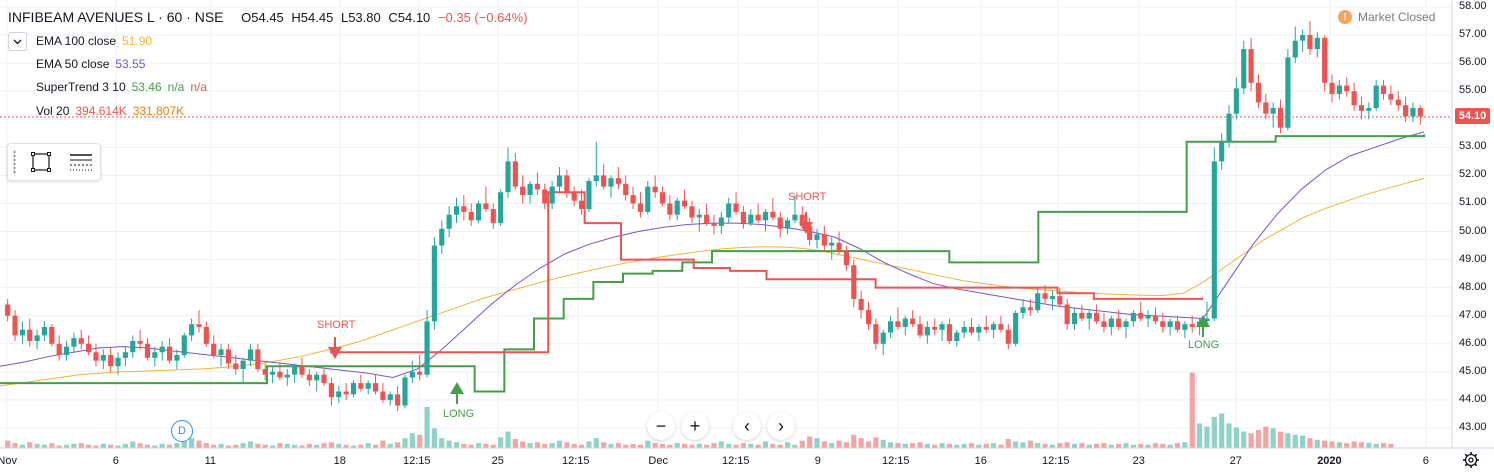 This screenshot has height=474, width=1494. Describe the element at coordinates (17, 41) in the screenshot. I see `legend-collapse-button` at that location.